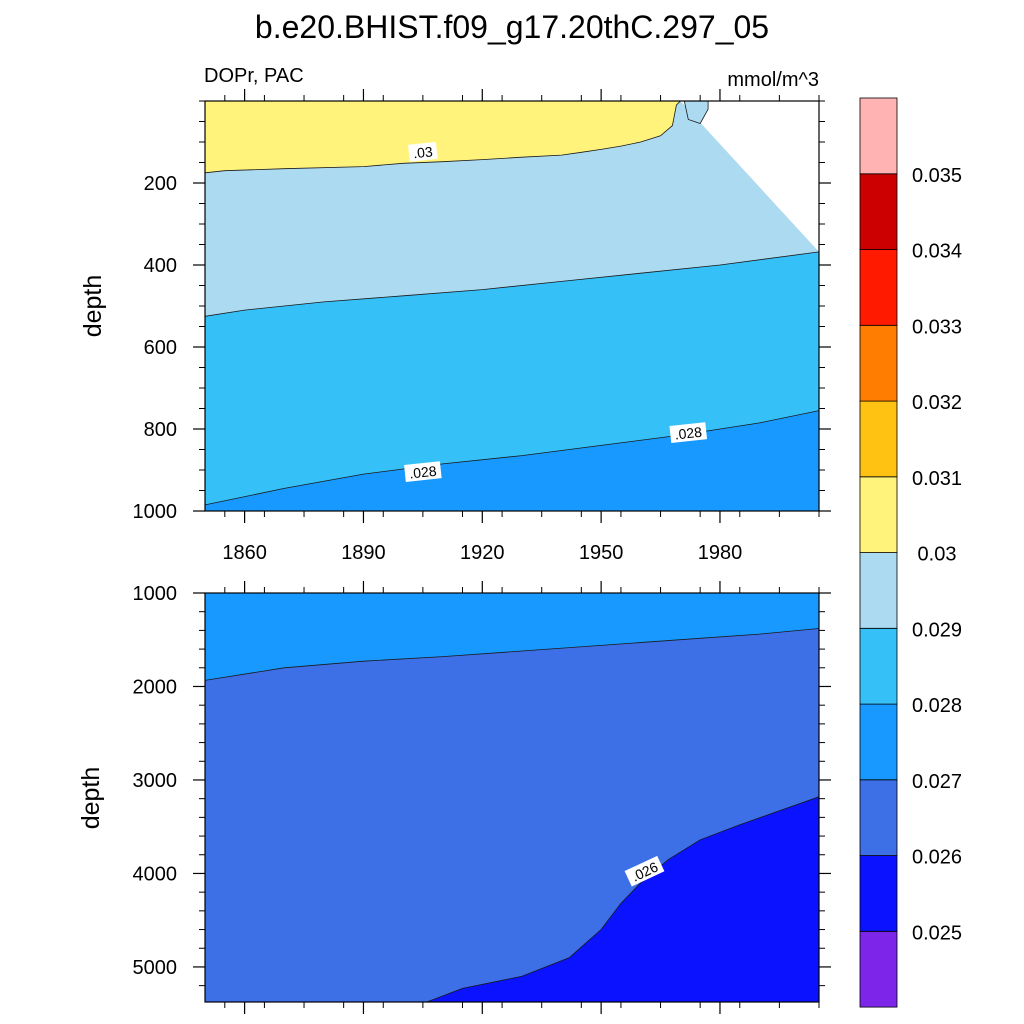 This screenshot has width=1024, height=1024. I want to click on y-tick-label-5000: 5000, so click(155, 968).